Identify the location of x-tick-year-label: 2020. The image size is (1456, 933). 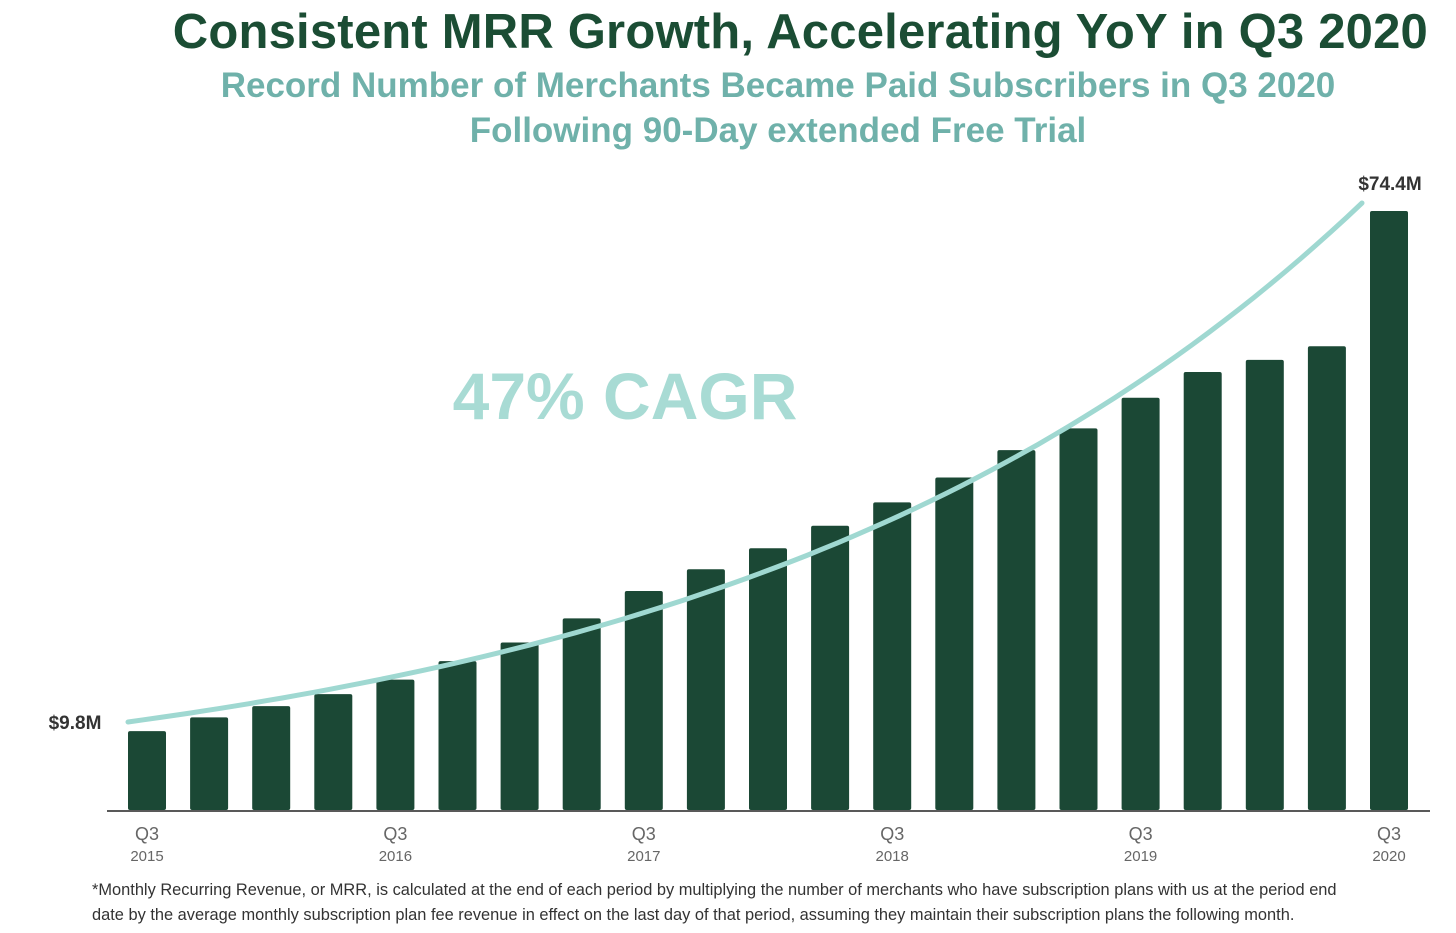
(1388, 856).